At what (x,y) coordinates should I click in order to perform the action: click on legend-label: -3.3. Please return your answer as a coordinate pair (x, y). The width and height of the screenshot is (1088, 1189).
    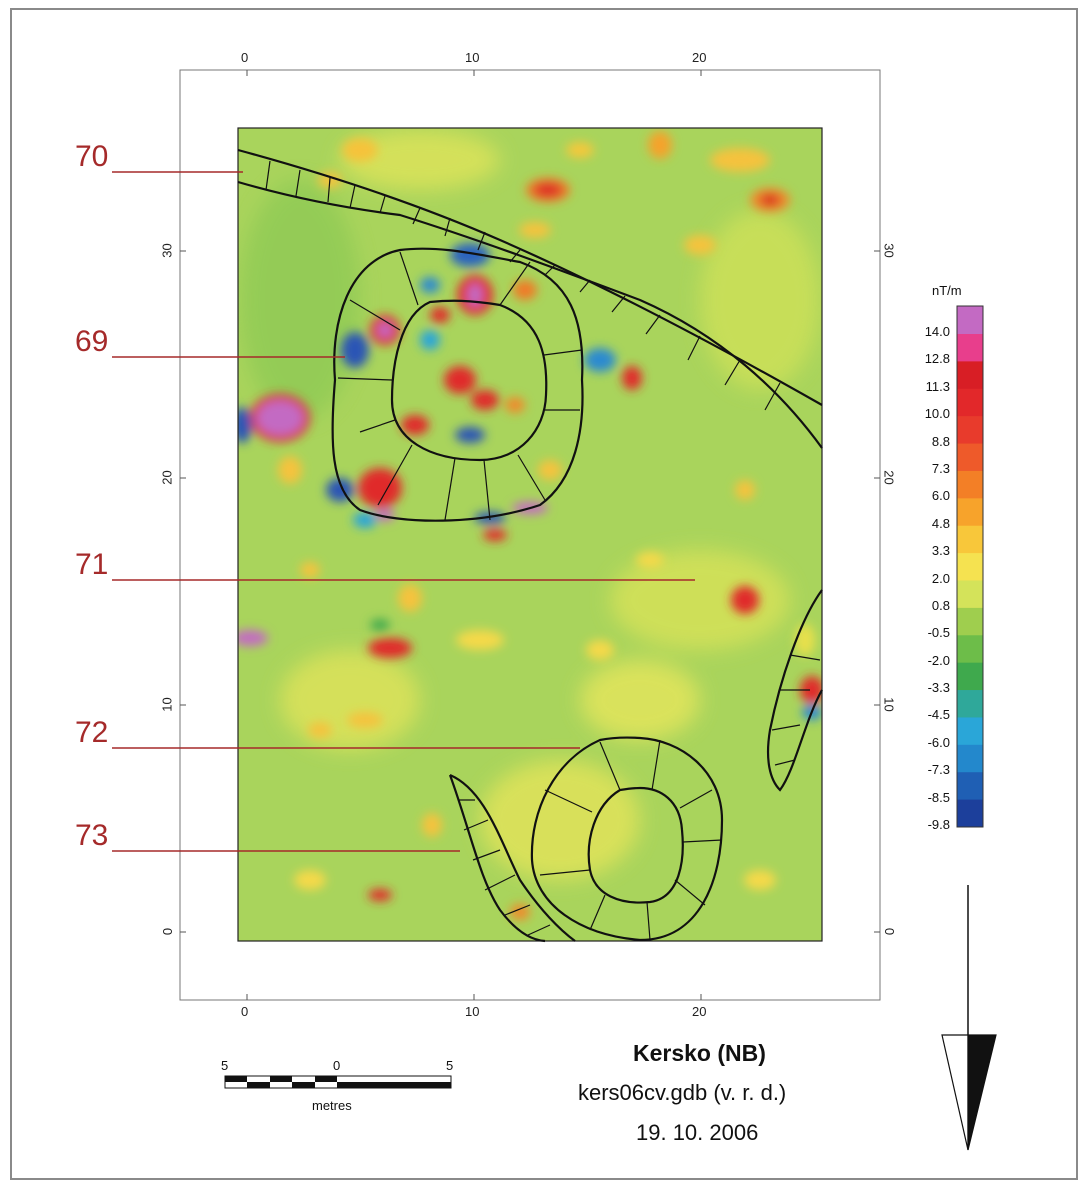
    Looking at the image, I should click on (938, 688).